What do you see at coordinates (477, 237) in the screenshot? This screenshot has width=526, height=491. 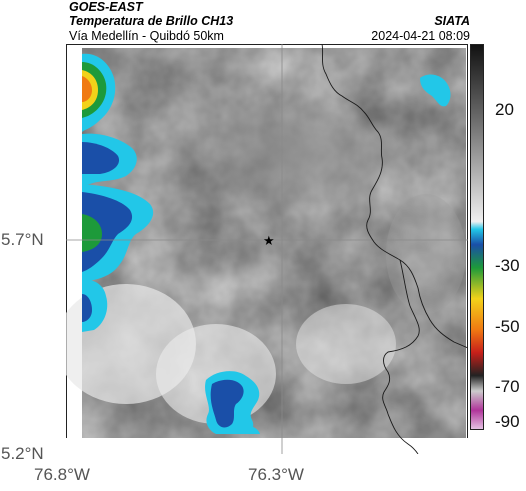 I see `colorbar` at bounding box center [477, 237].